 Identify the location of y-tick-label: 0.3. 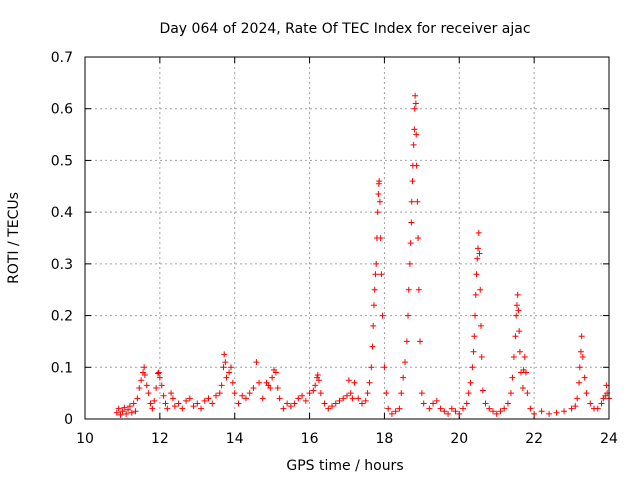
(62, 265).